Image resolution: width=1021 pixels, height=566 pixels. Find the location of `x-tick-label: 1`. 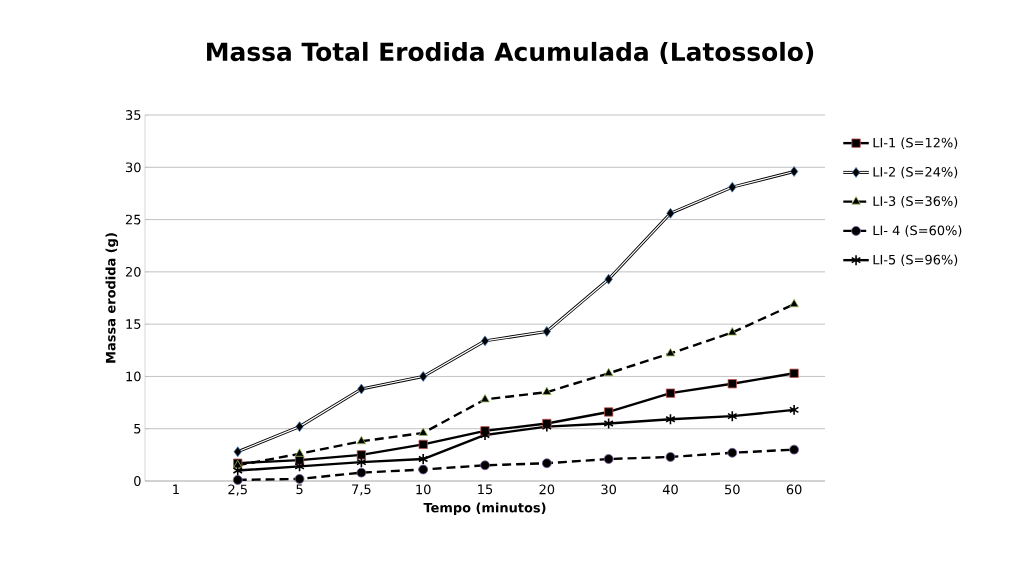

x-tick-label: 1 is located at coordinates (176, 489).